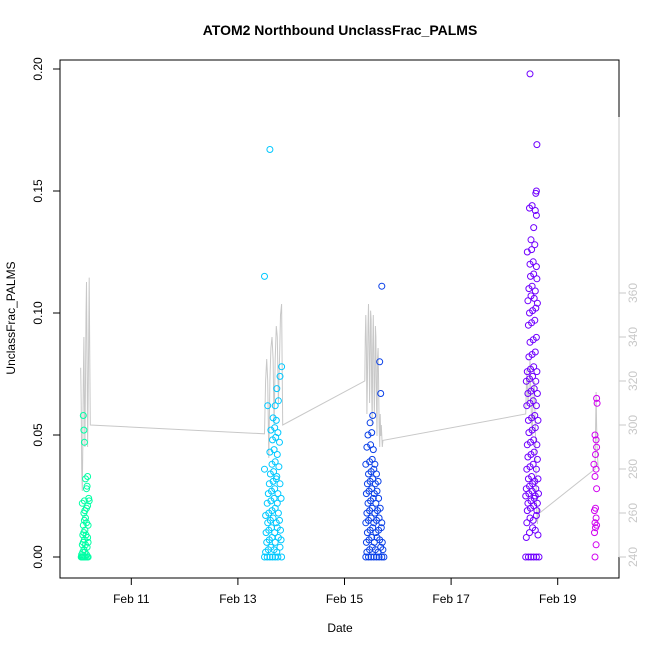 Image resolution: width=650 pixels, height=650 pixels. What do you see at coordinates (38, 191) in the screenshot?
I see `y-tick-label: 0.15` at bounding box center [38, 191].